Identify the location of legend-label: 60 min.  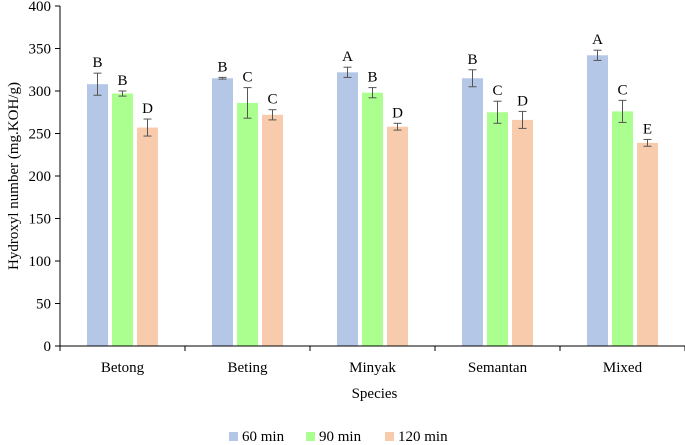
(263, 437).